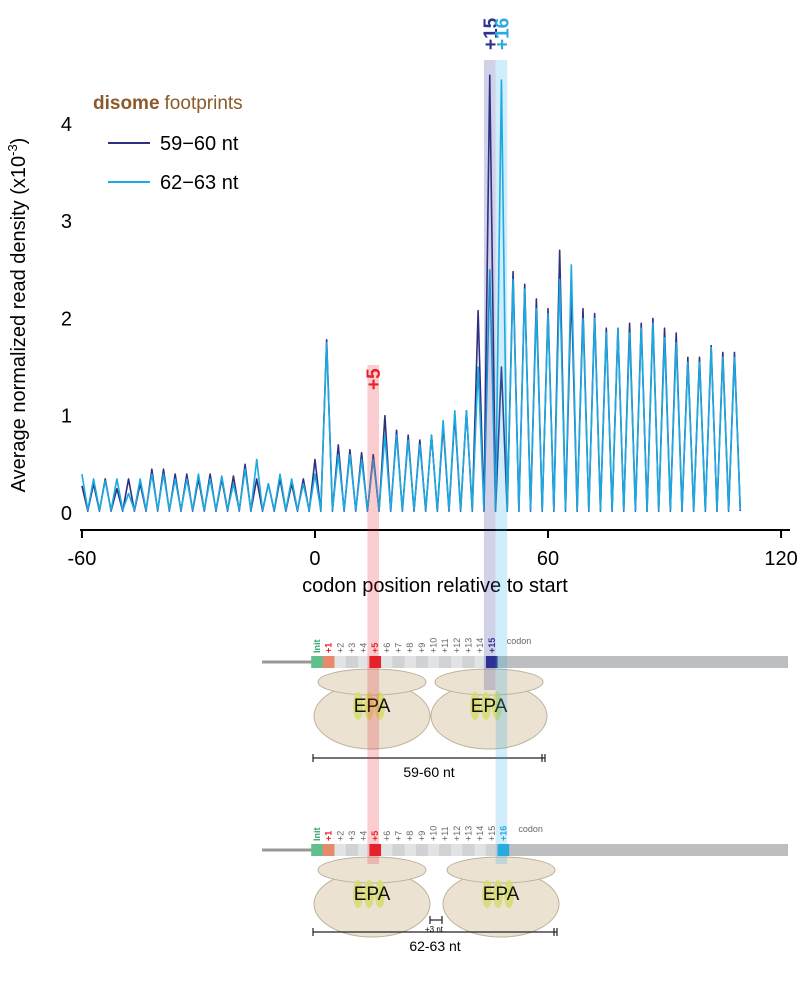 The height and width of the screenshot is (983, 804). Describe the element at coordinates (199, 144) in the screenshot. I see `legend-label: 59−60 nt` at that location.